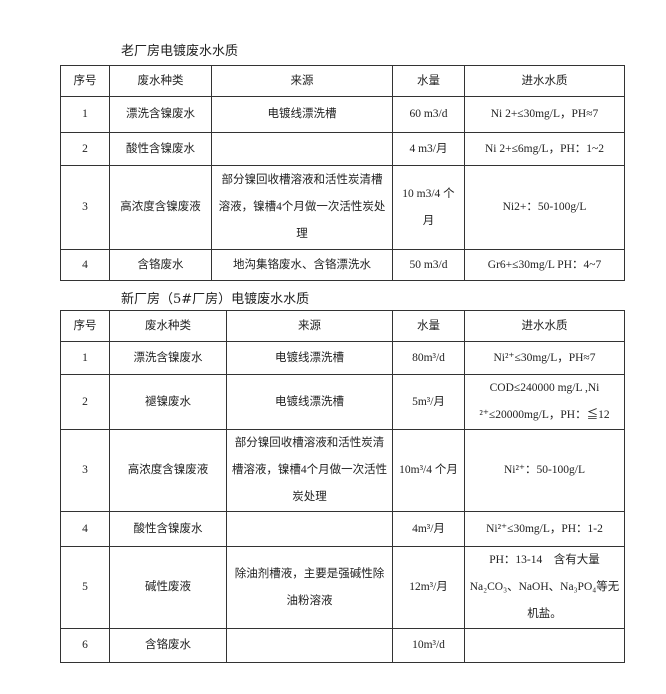  What do you see at coordinates (544, 402) in the screenshot?
I see `table-cell: COD≤240000 mg/L ,Ni ²⁺≤20000mg/L，PH：≦12` at bounding box center [544, 402].